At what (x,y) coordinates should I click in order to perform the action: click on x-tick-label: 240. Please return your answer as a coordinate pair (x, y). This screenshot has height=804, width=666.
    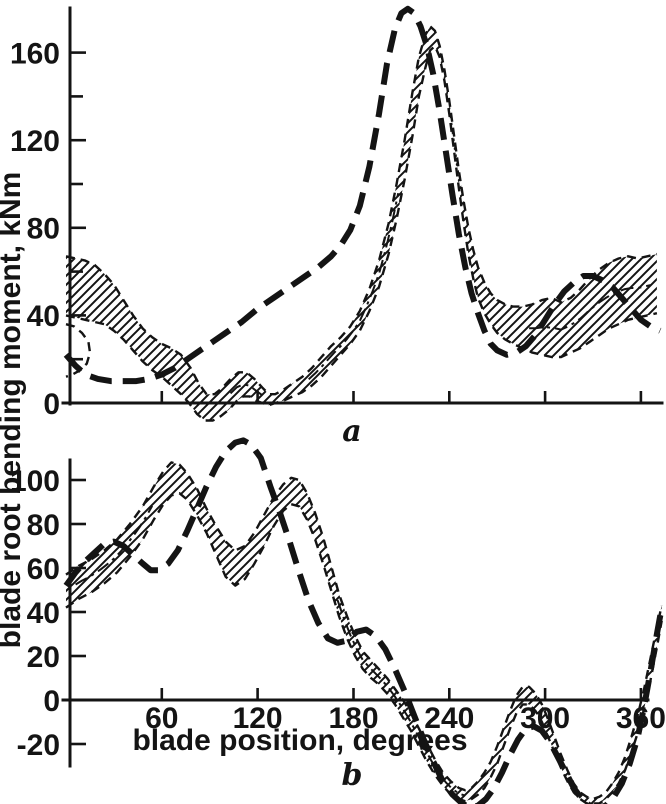
    Looking at the image, I should click on (449, 718).